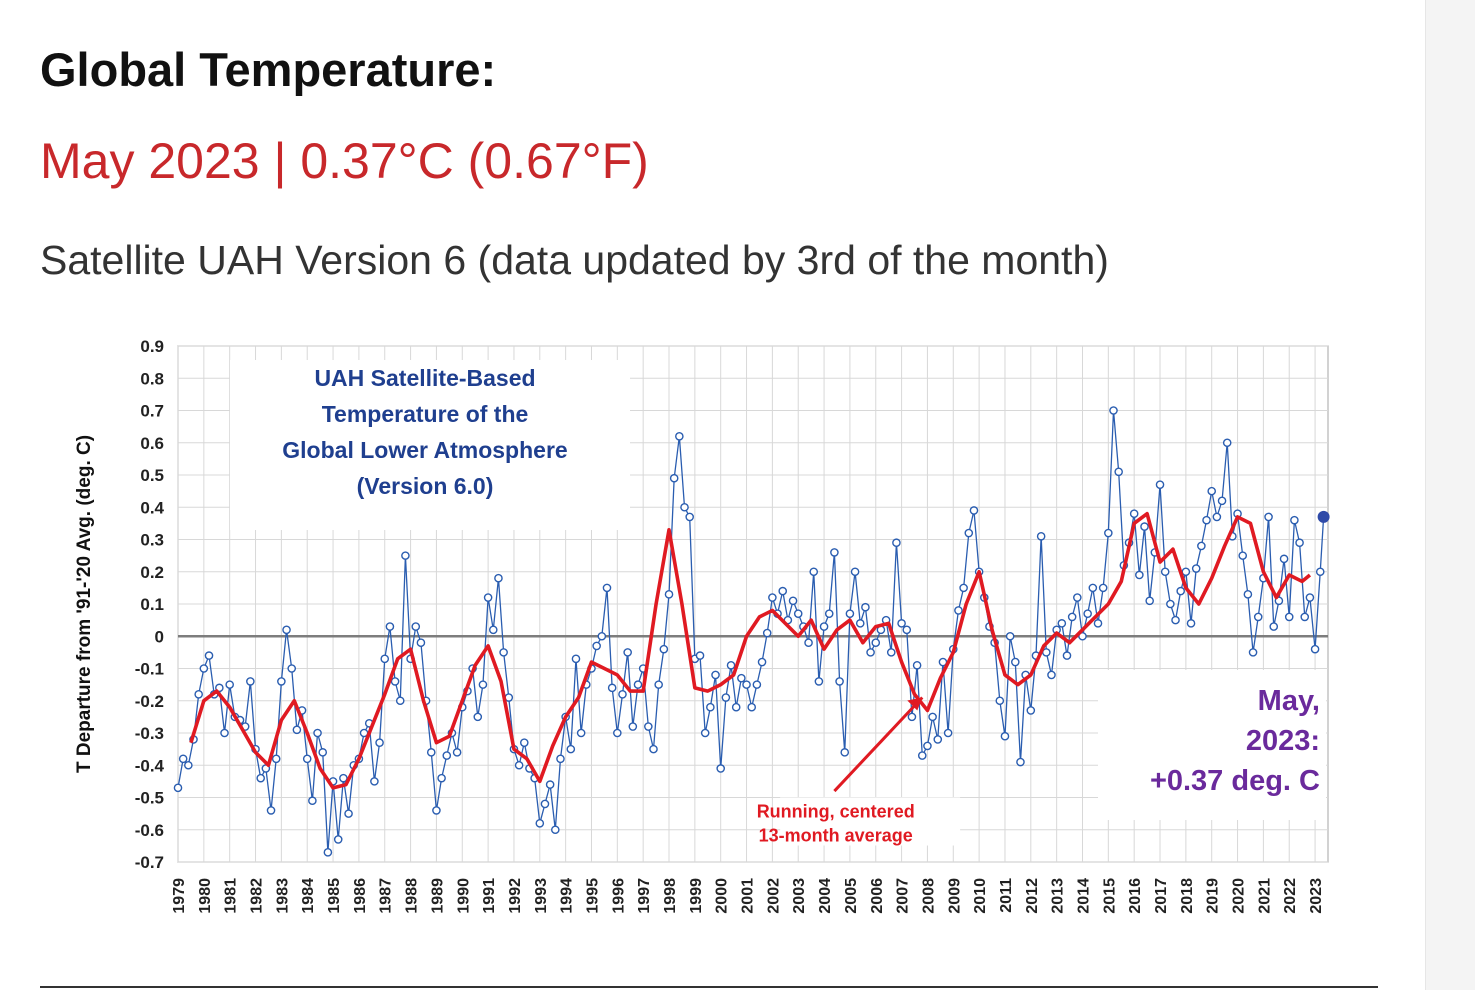  Describe the element at coordinates (152, 443) in the screenshot. I see `y-tick-label: 0.6` at that location.